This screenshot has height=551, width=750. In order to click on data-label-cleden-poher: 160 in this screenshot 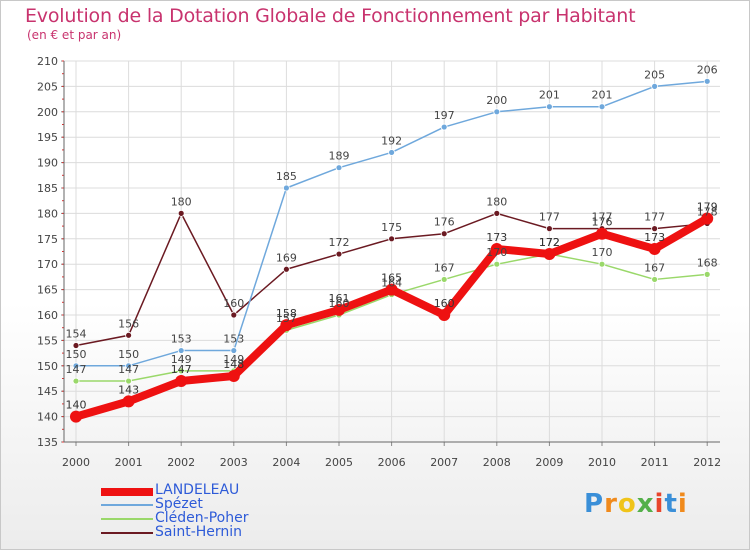, I will do `click(339, 303)`.